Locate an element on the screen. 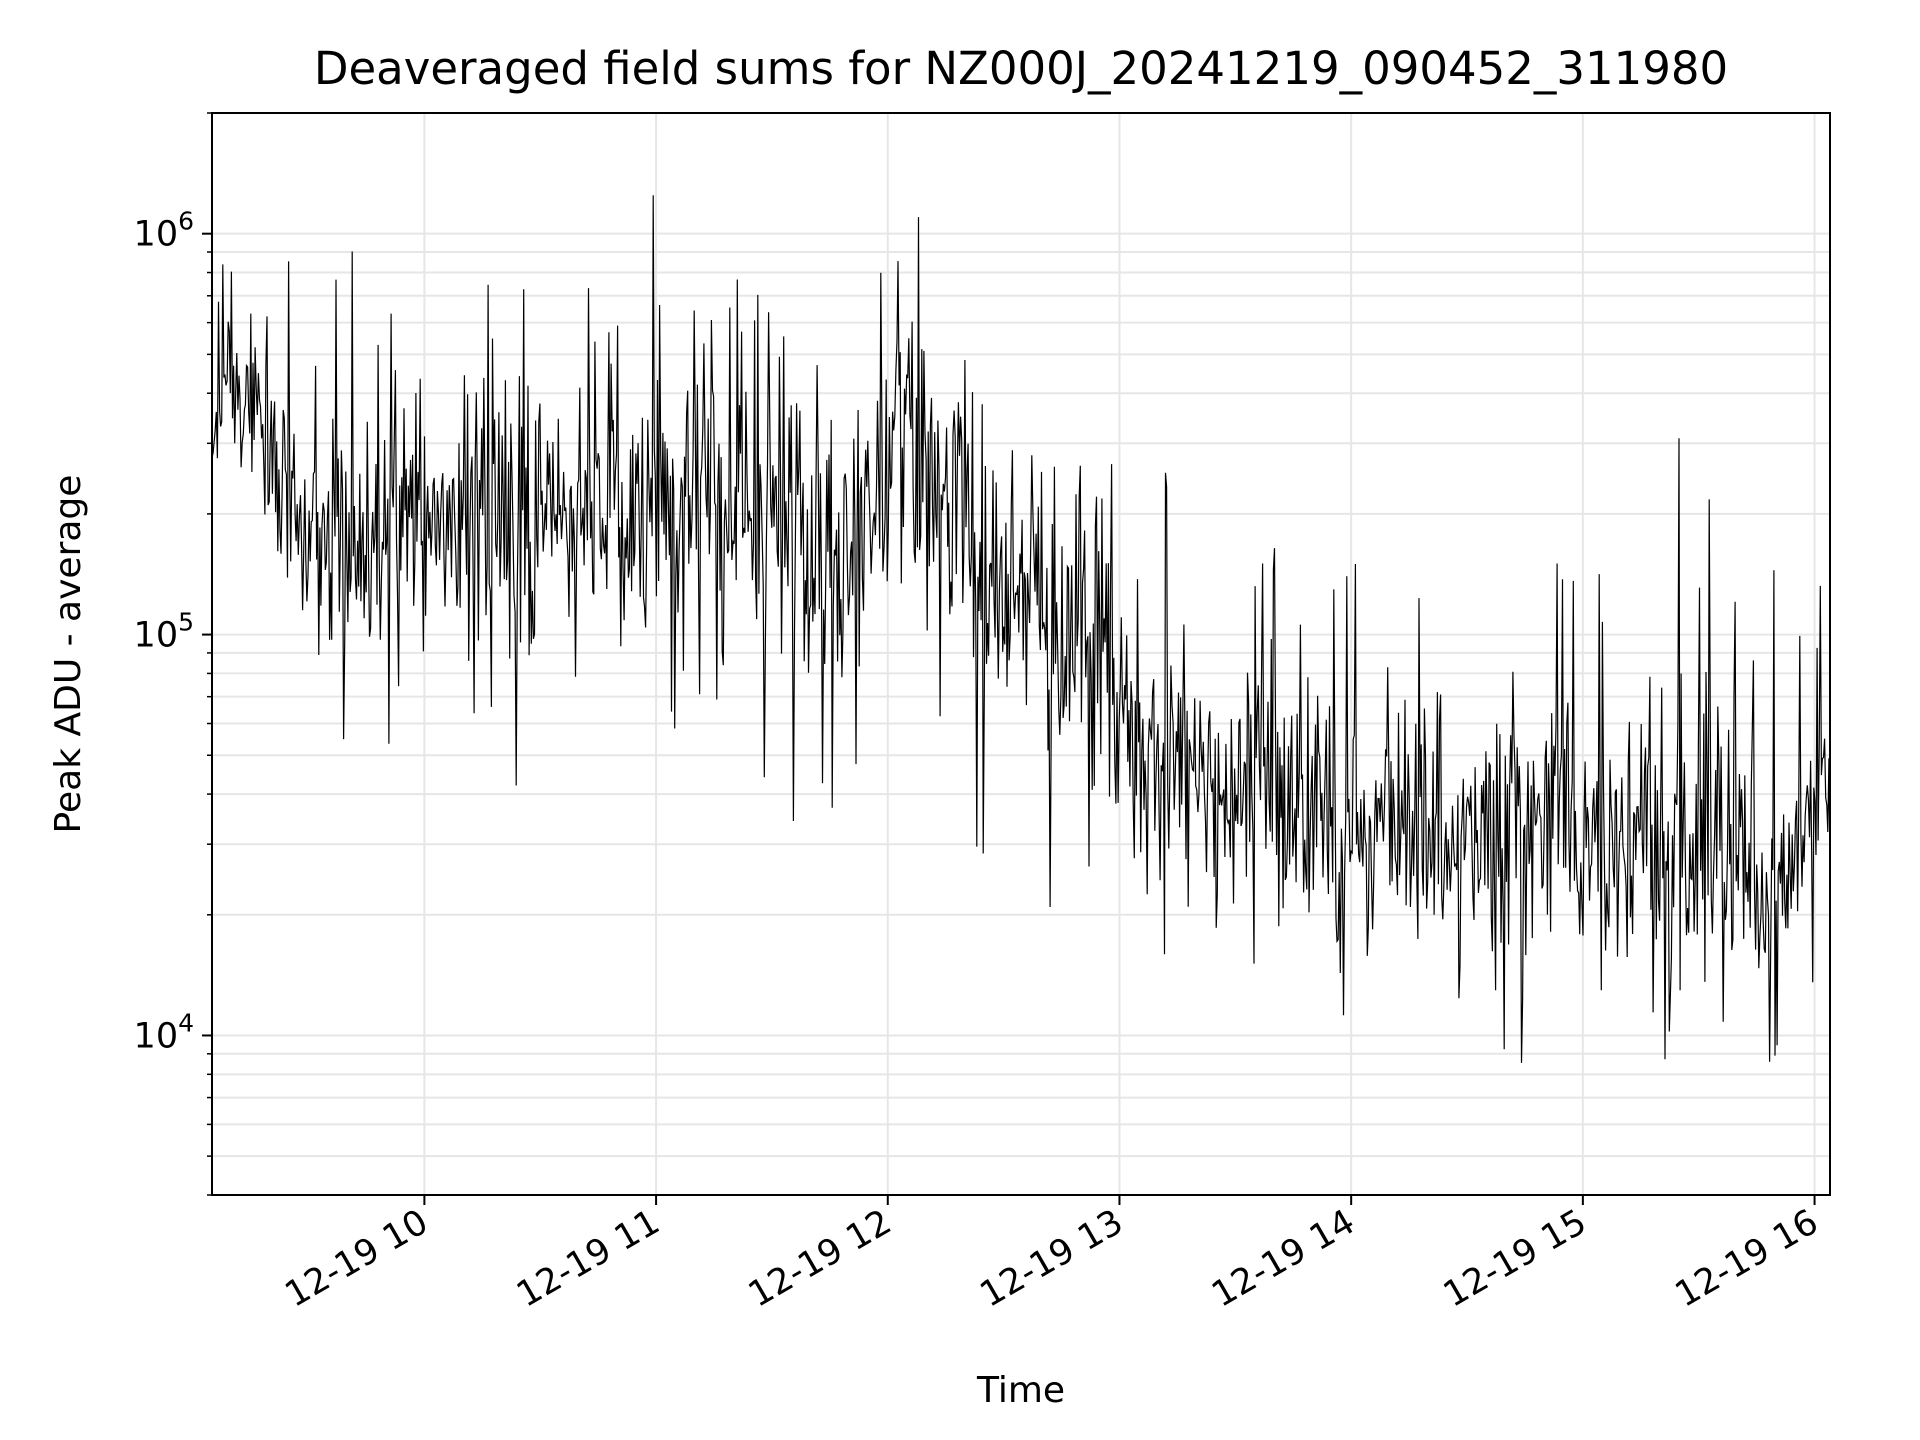 The height and width of the screenshot is (1440, 1920). x-axis-label: Time is located at coordinates (1020, 1390).